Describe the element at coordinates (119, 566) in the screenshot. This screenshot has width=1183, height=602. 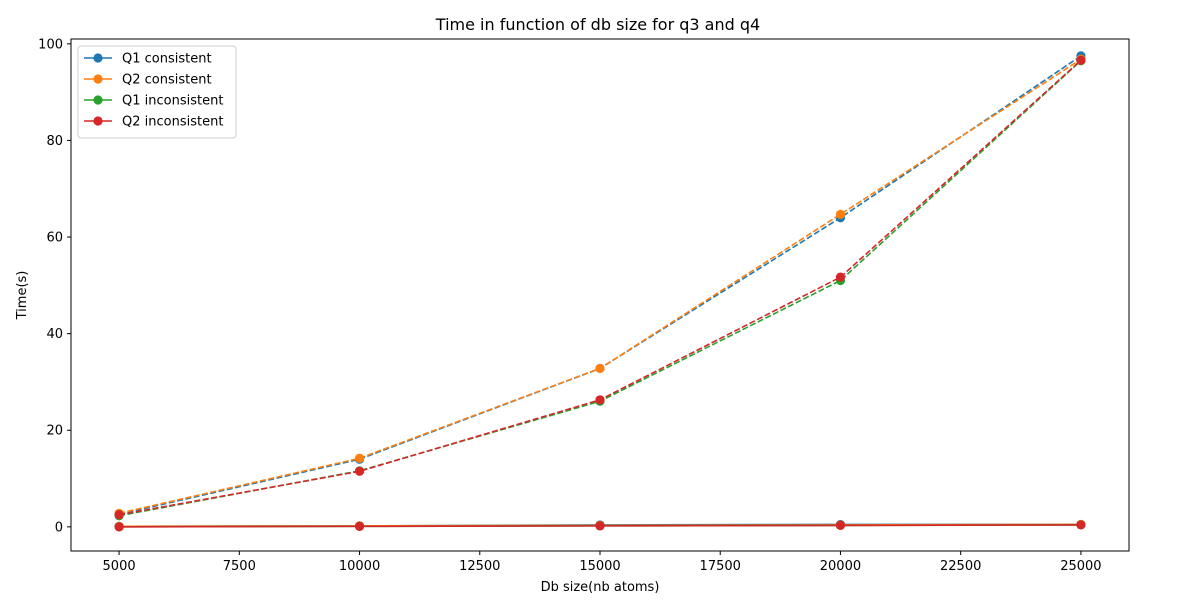
I see `x-tick-label-0: 5000` at that location.